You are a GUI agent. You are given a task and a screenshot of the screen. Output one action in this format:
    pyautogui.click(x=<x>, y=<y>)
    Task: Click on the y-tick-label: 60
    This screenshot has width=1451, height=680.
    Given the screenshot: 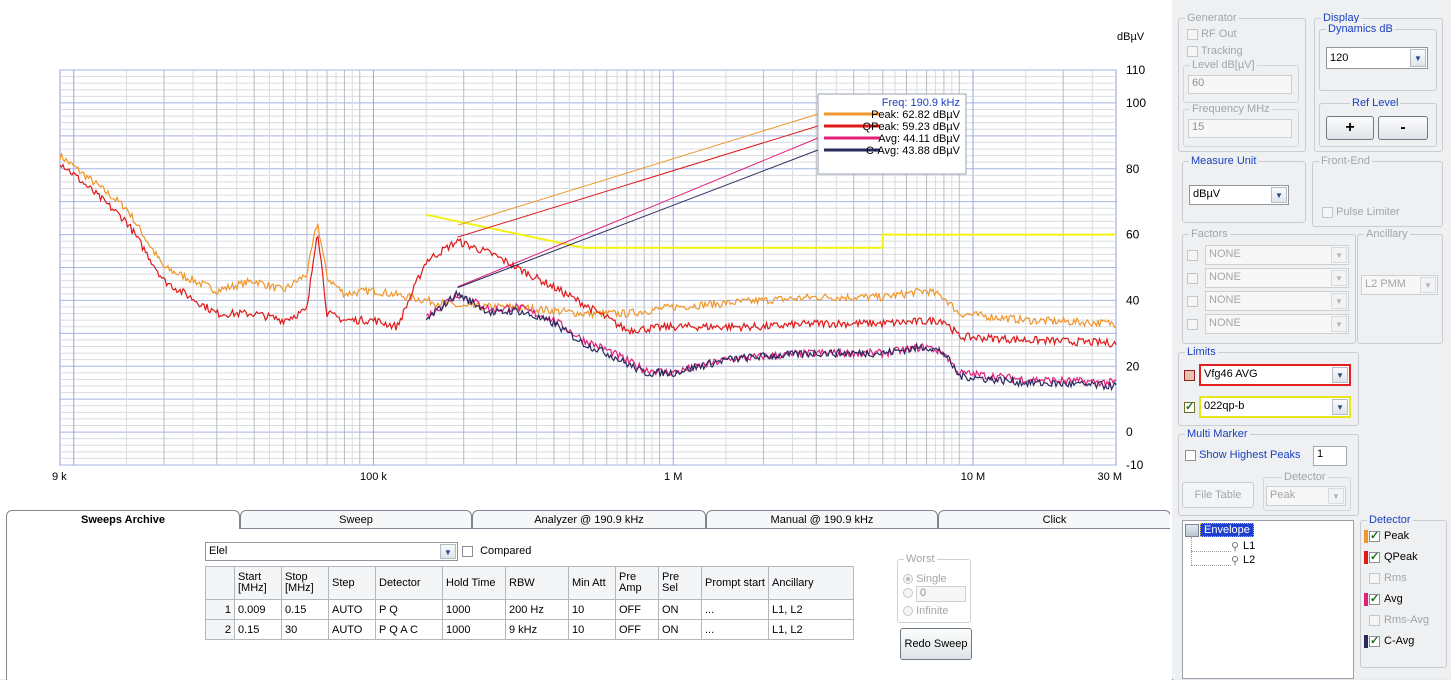 What is the action you would take?
    pyautogui.click(x=1133, y=235)
    